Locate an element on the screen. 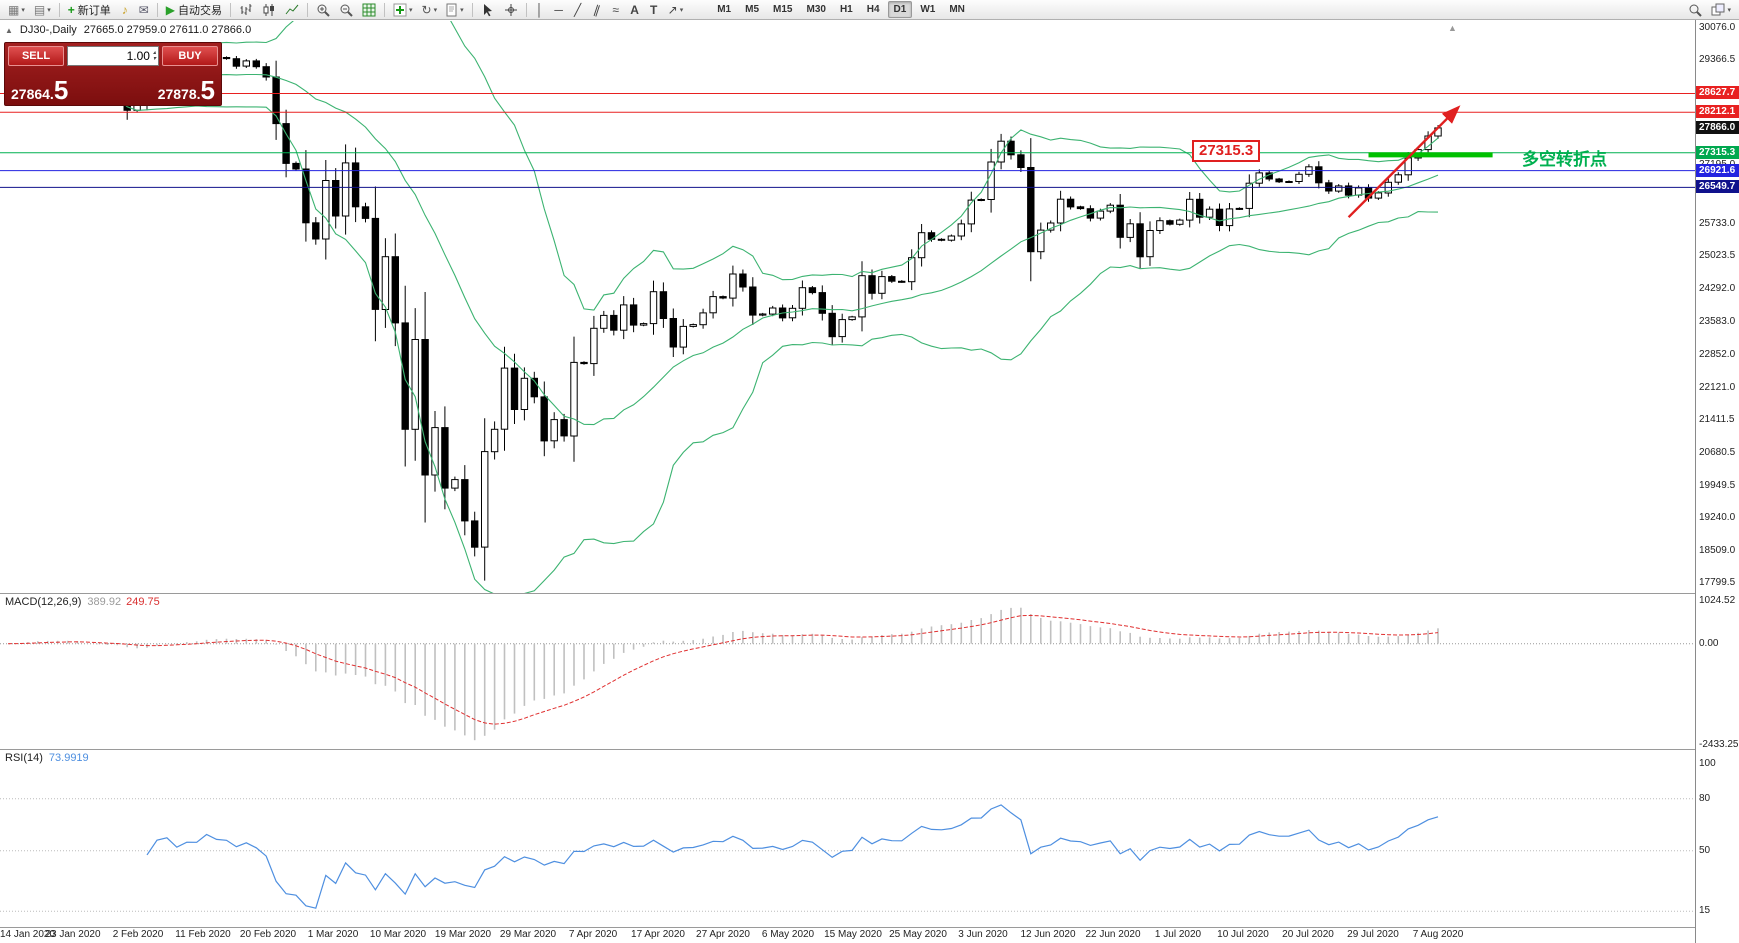 The height and width of the screenshot is (943, 1739). new-chart-button: ▦ ▾ is located at coordinates (16, 9).